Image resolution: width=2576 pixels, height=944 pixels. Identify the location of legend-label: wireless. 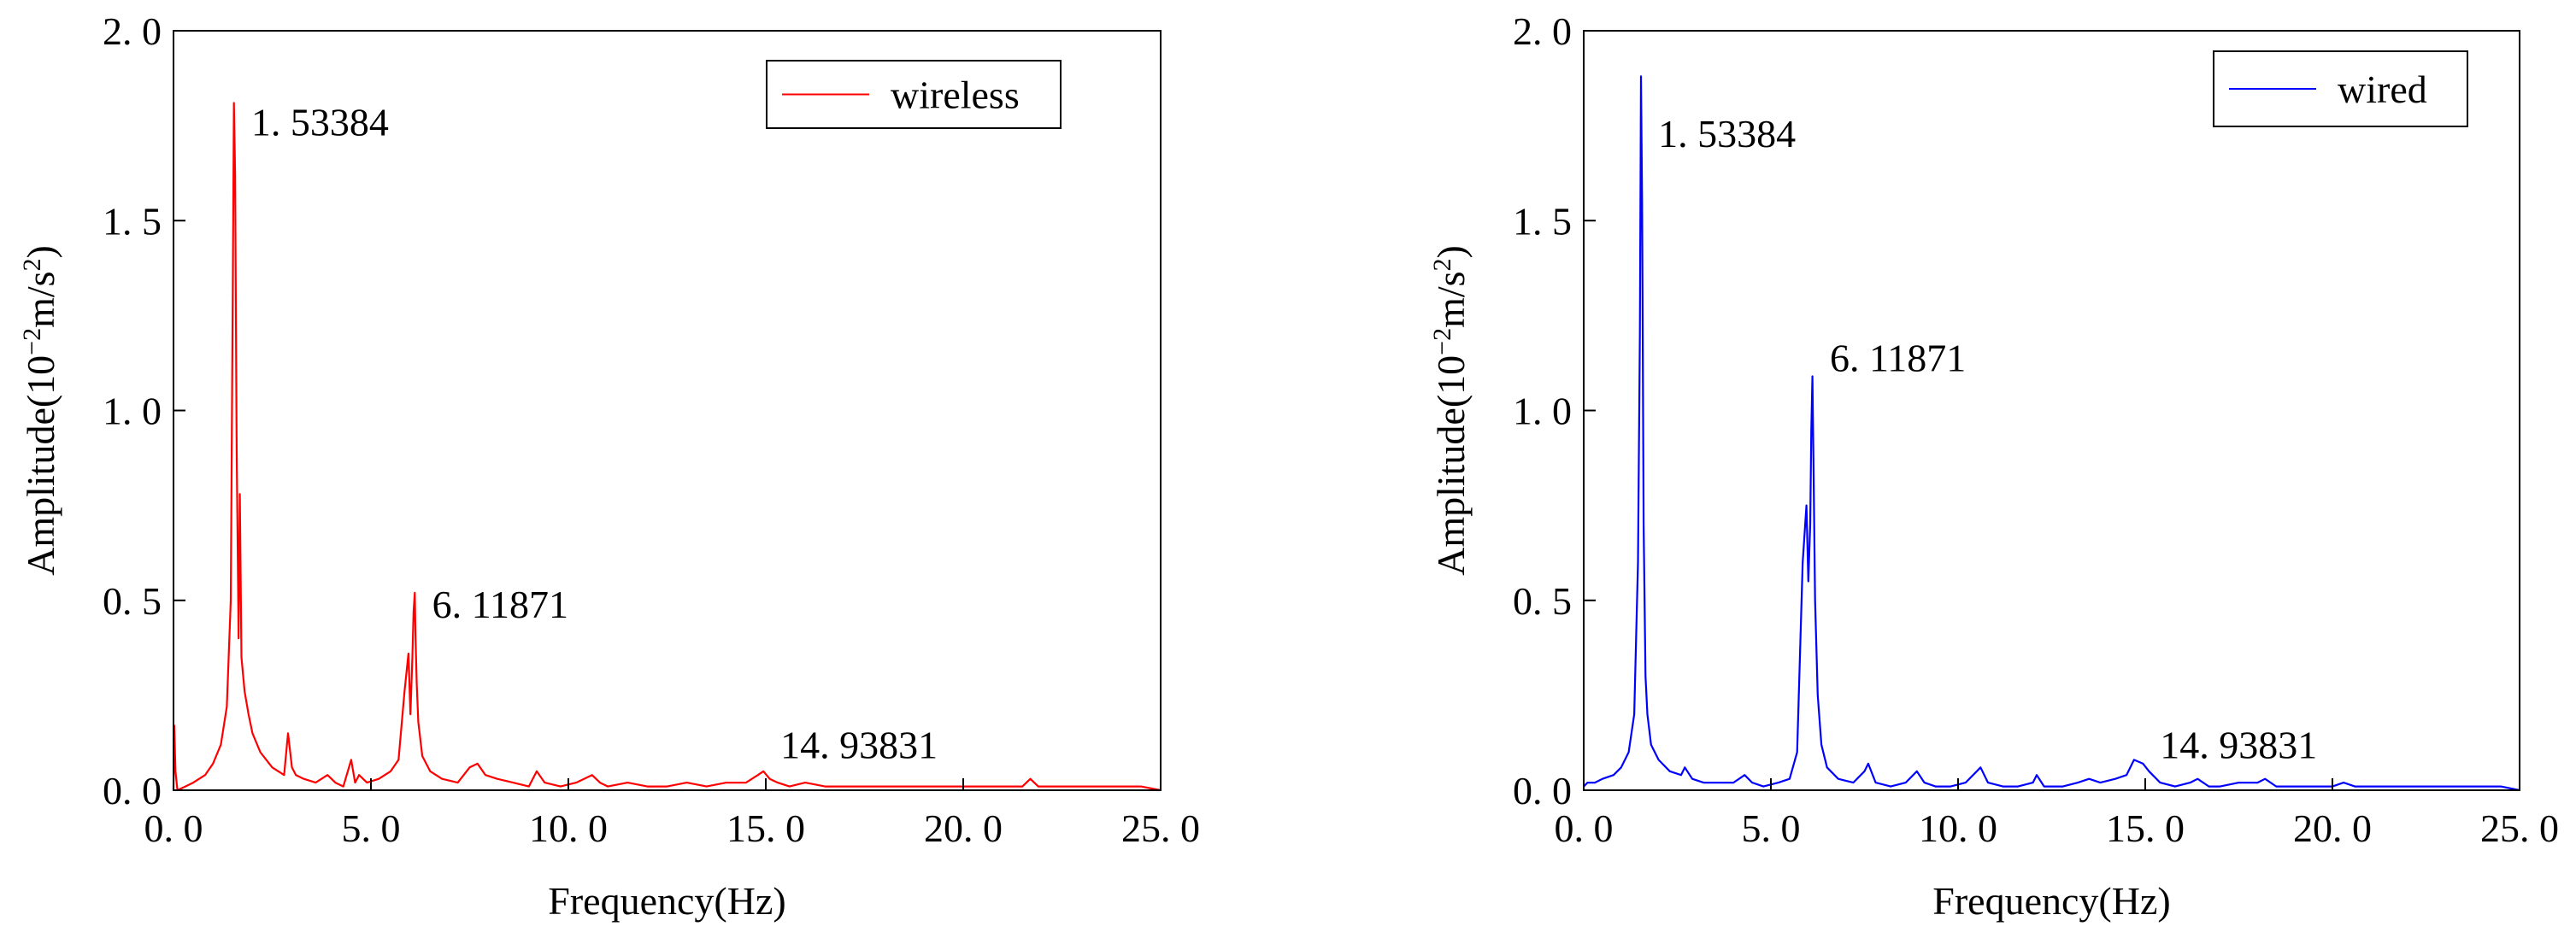
(955, 95).